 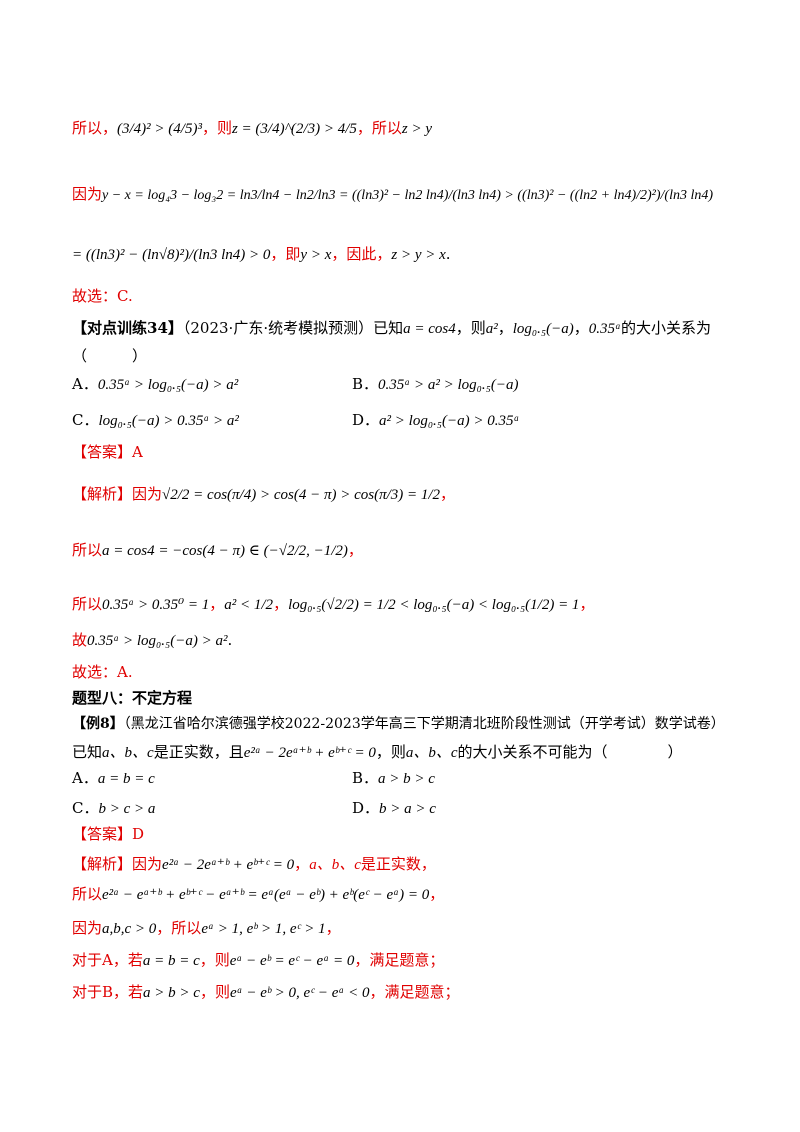 I want to click on analysis-34-line-4: 故0.35ᵃ > log₀.₅(−a) > a²., so click(x=152, y=640).